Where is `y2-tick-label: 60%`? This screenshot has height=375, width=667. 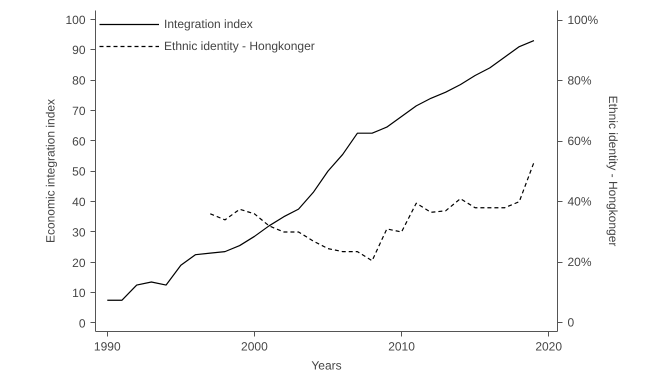 y2-tick-label: 60% is located at coordinates (580, 141).